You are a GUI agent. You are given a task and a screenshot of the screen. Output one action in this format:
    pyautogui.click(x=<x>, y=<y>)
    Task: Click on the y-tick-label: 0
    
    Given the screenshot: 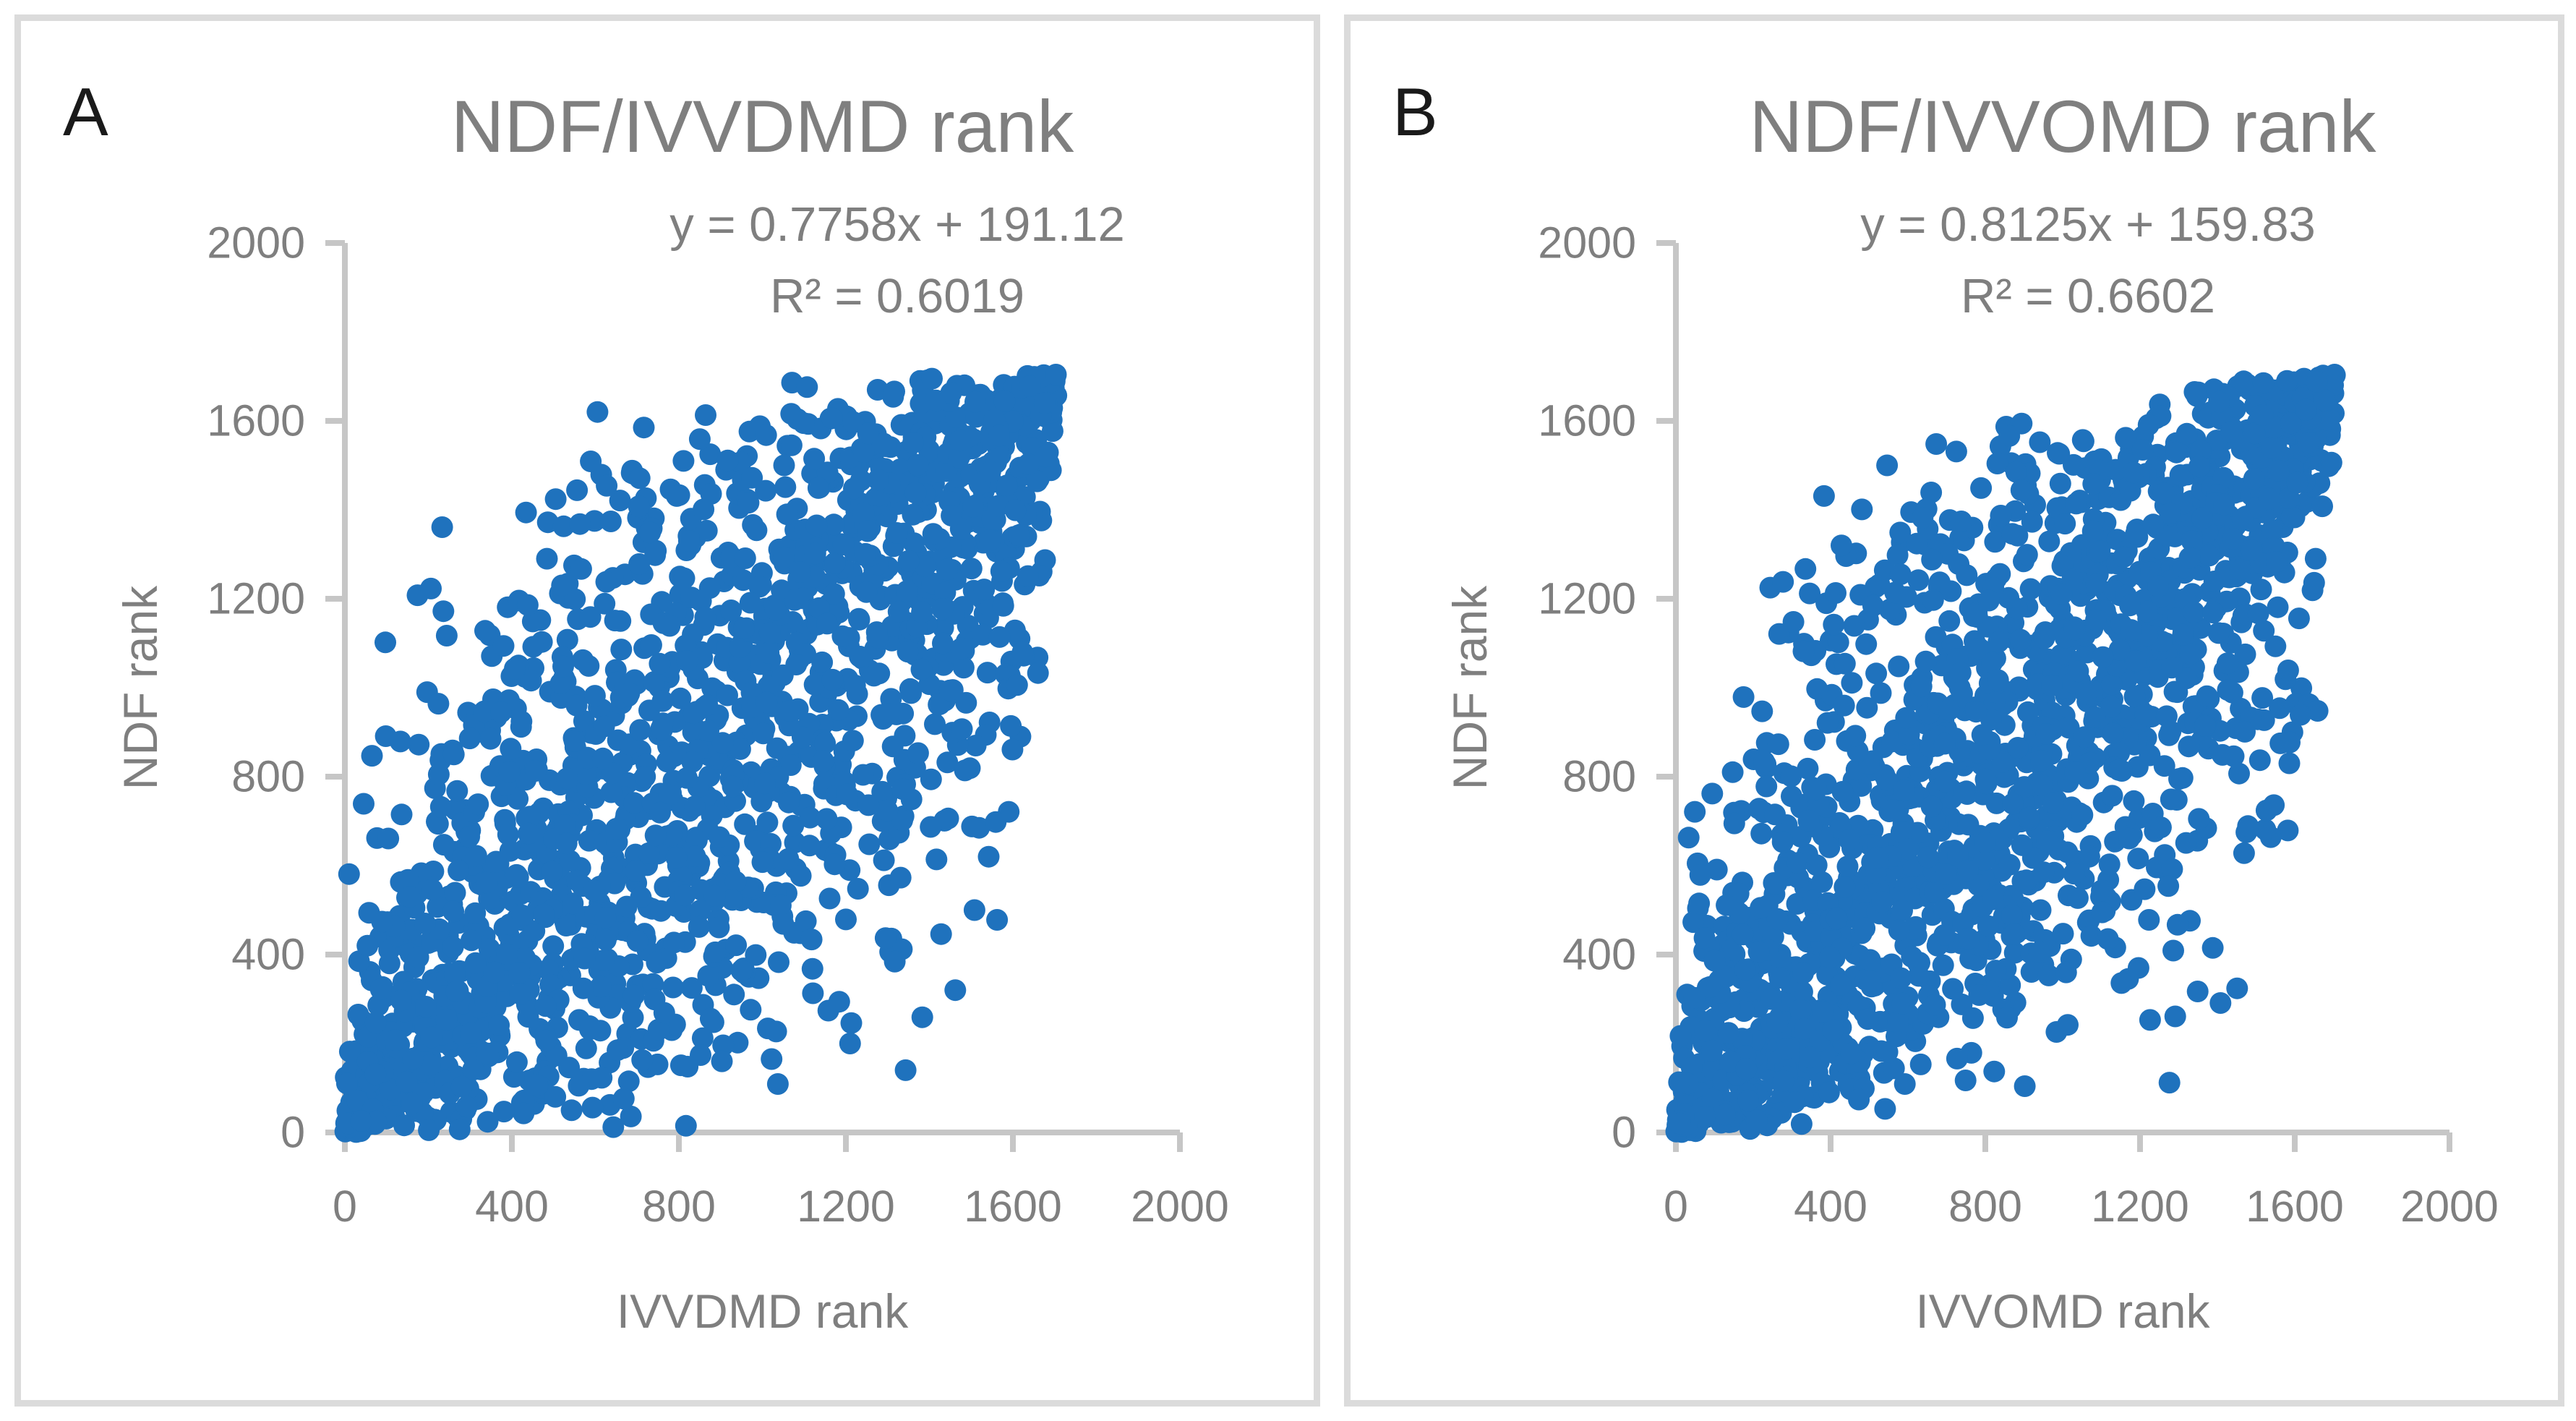 What is the action you would take?
    pyautogui.click(x=293, y=1132)
    